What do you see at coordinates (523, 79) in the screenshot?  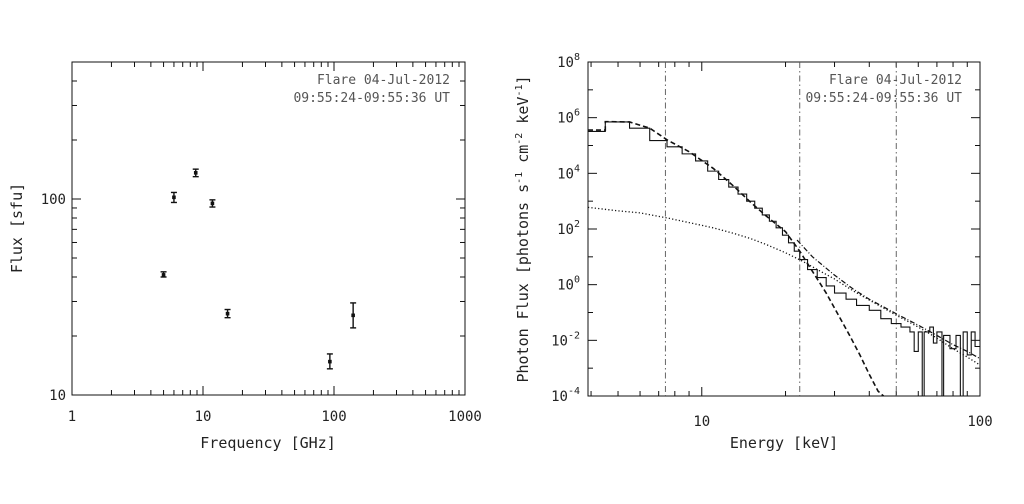 I see `right-y-label-part6: ]` at bounding box center [523, 79].